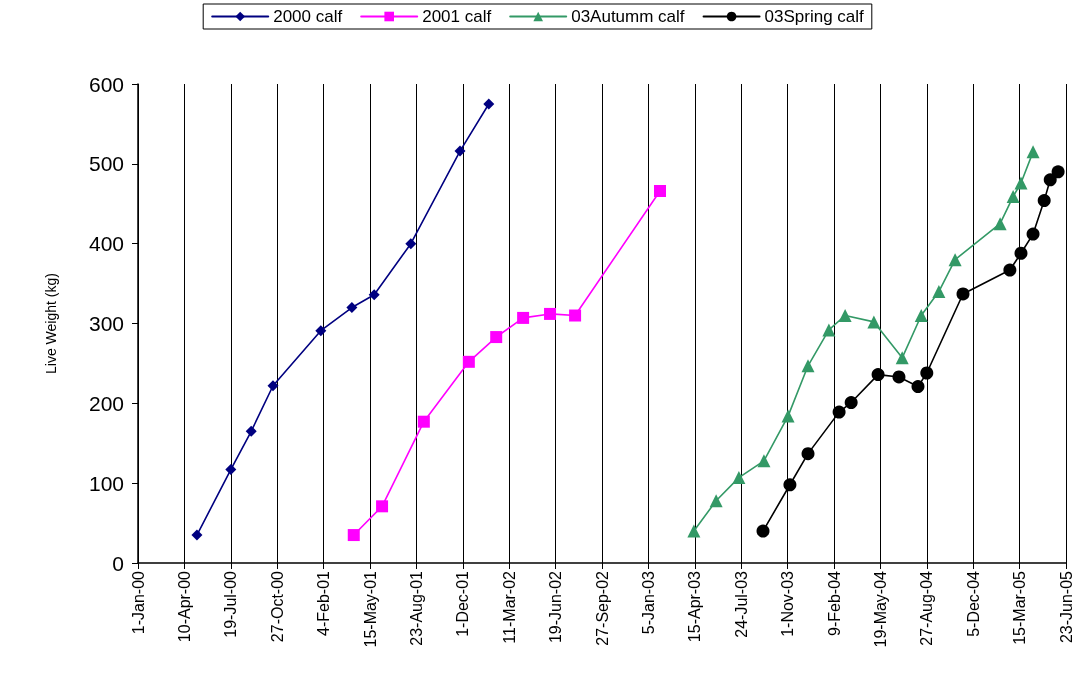  What do you see at coordinates (277, 606) in the screenshot?
I see `x-tick-label: 27-Oct-00` at bounding box center [277, 606].